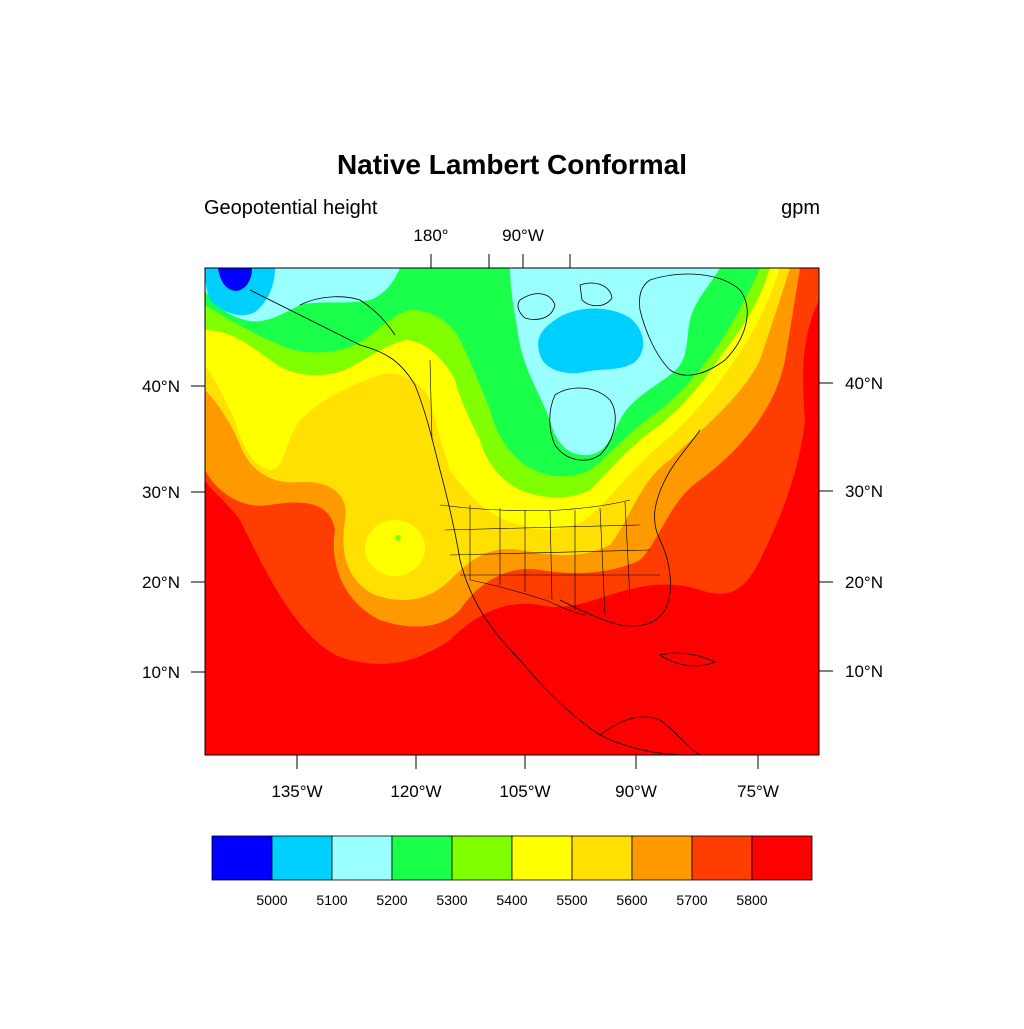 This screenshot has height=1029, width=1024. I want to click on colorbar-labels: 5000 5100 5200 5300 5400 5500 5600 5700 5800, so click(511, 900).